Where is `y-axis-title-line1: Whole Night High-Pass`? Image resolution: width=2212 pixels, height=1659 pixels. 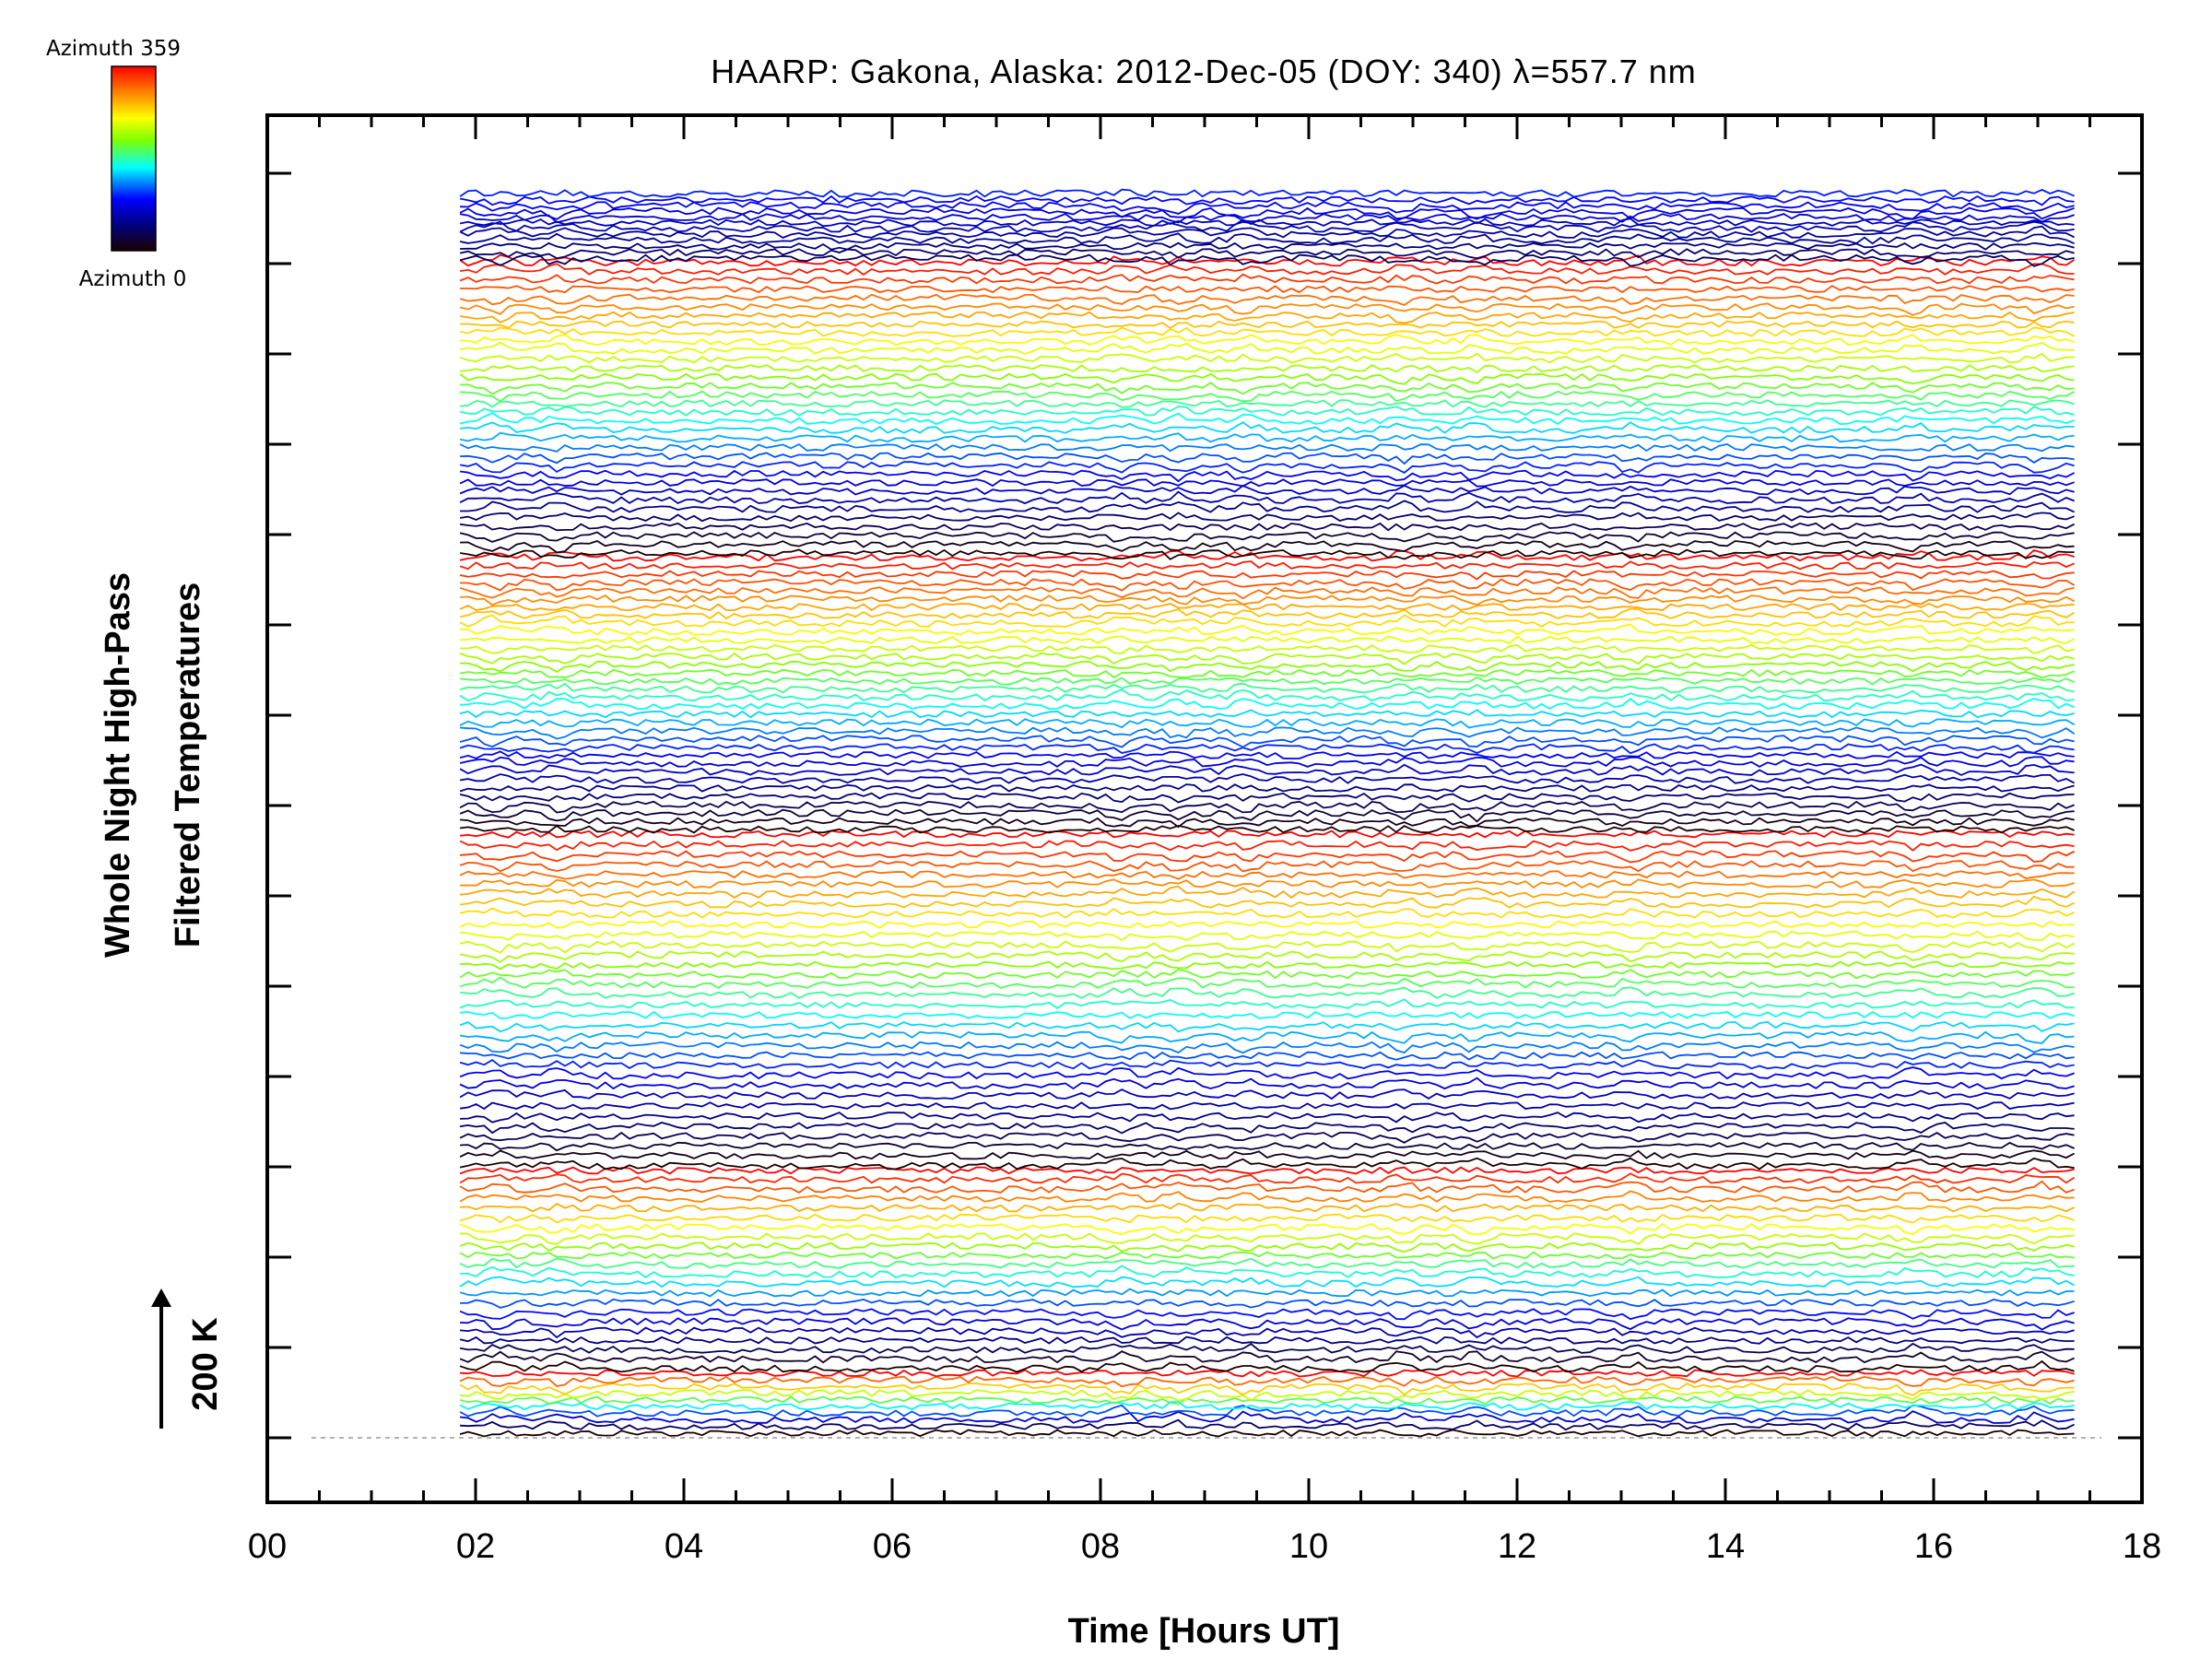
y-axis-title-line1: Whole Night High-Pass is located at coordinates (118, 765).